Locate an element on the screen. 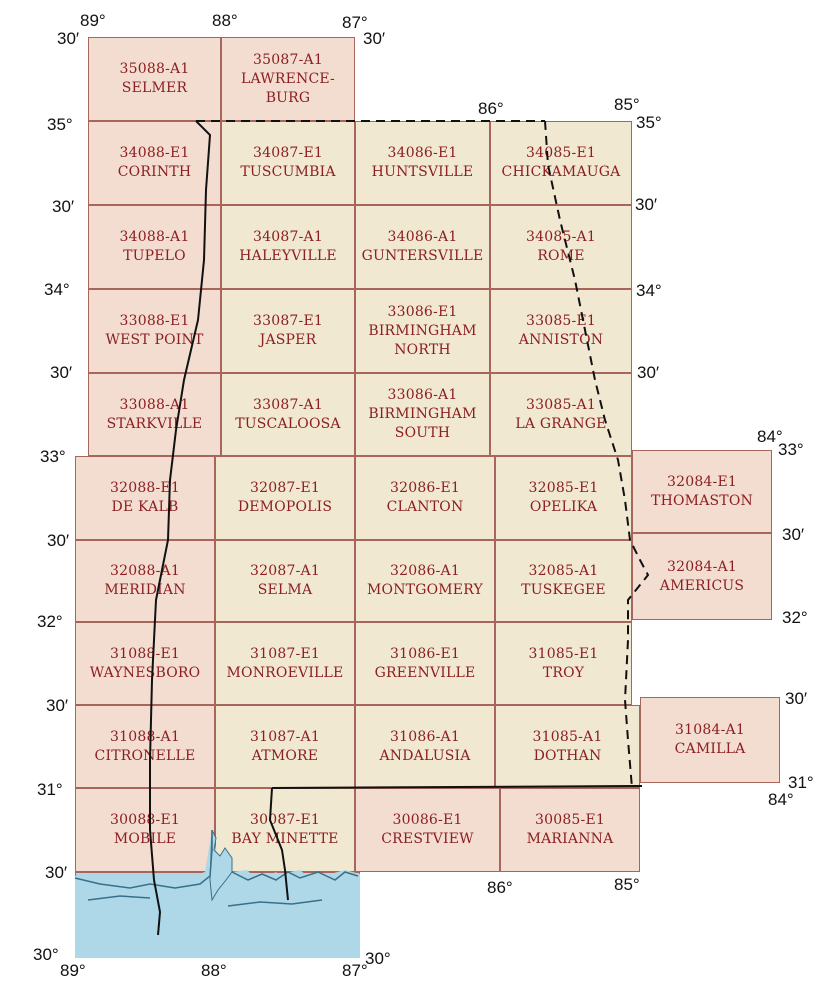 This screenshot has height=1000, width=830. quadrangle-code: 34087-E1 is located at coordinates (288, 153).